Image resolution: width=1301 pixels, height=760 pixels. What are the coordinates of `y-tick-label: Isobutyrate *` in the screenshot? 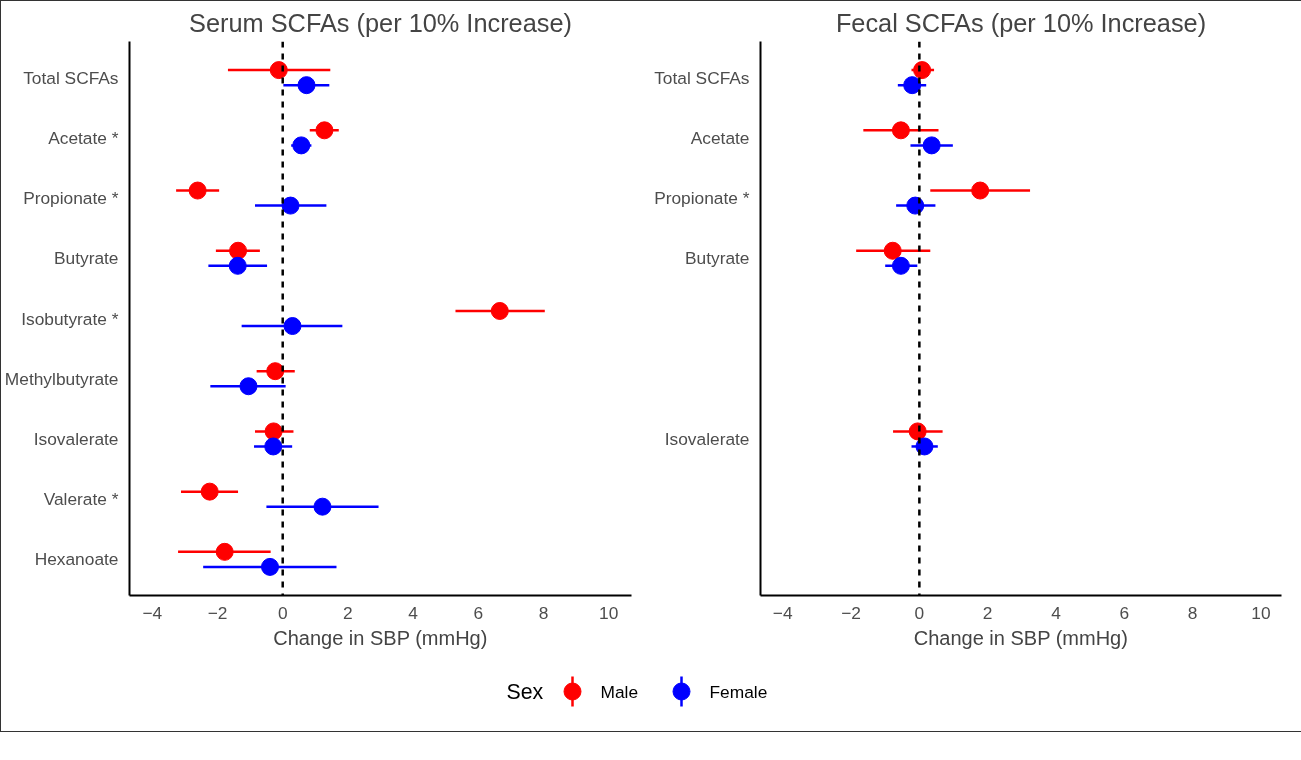 It's located at (70, 318).